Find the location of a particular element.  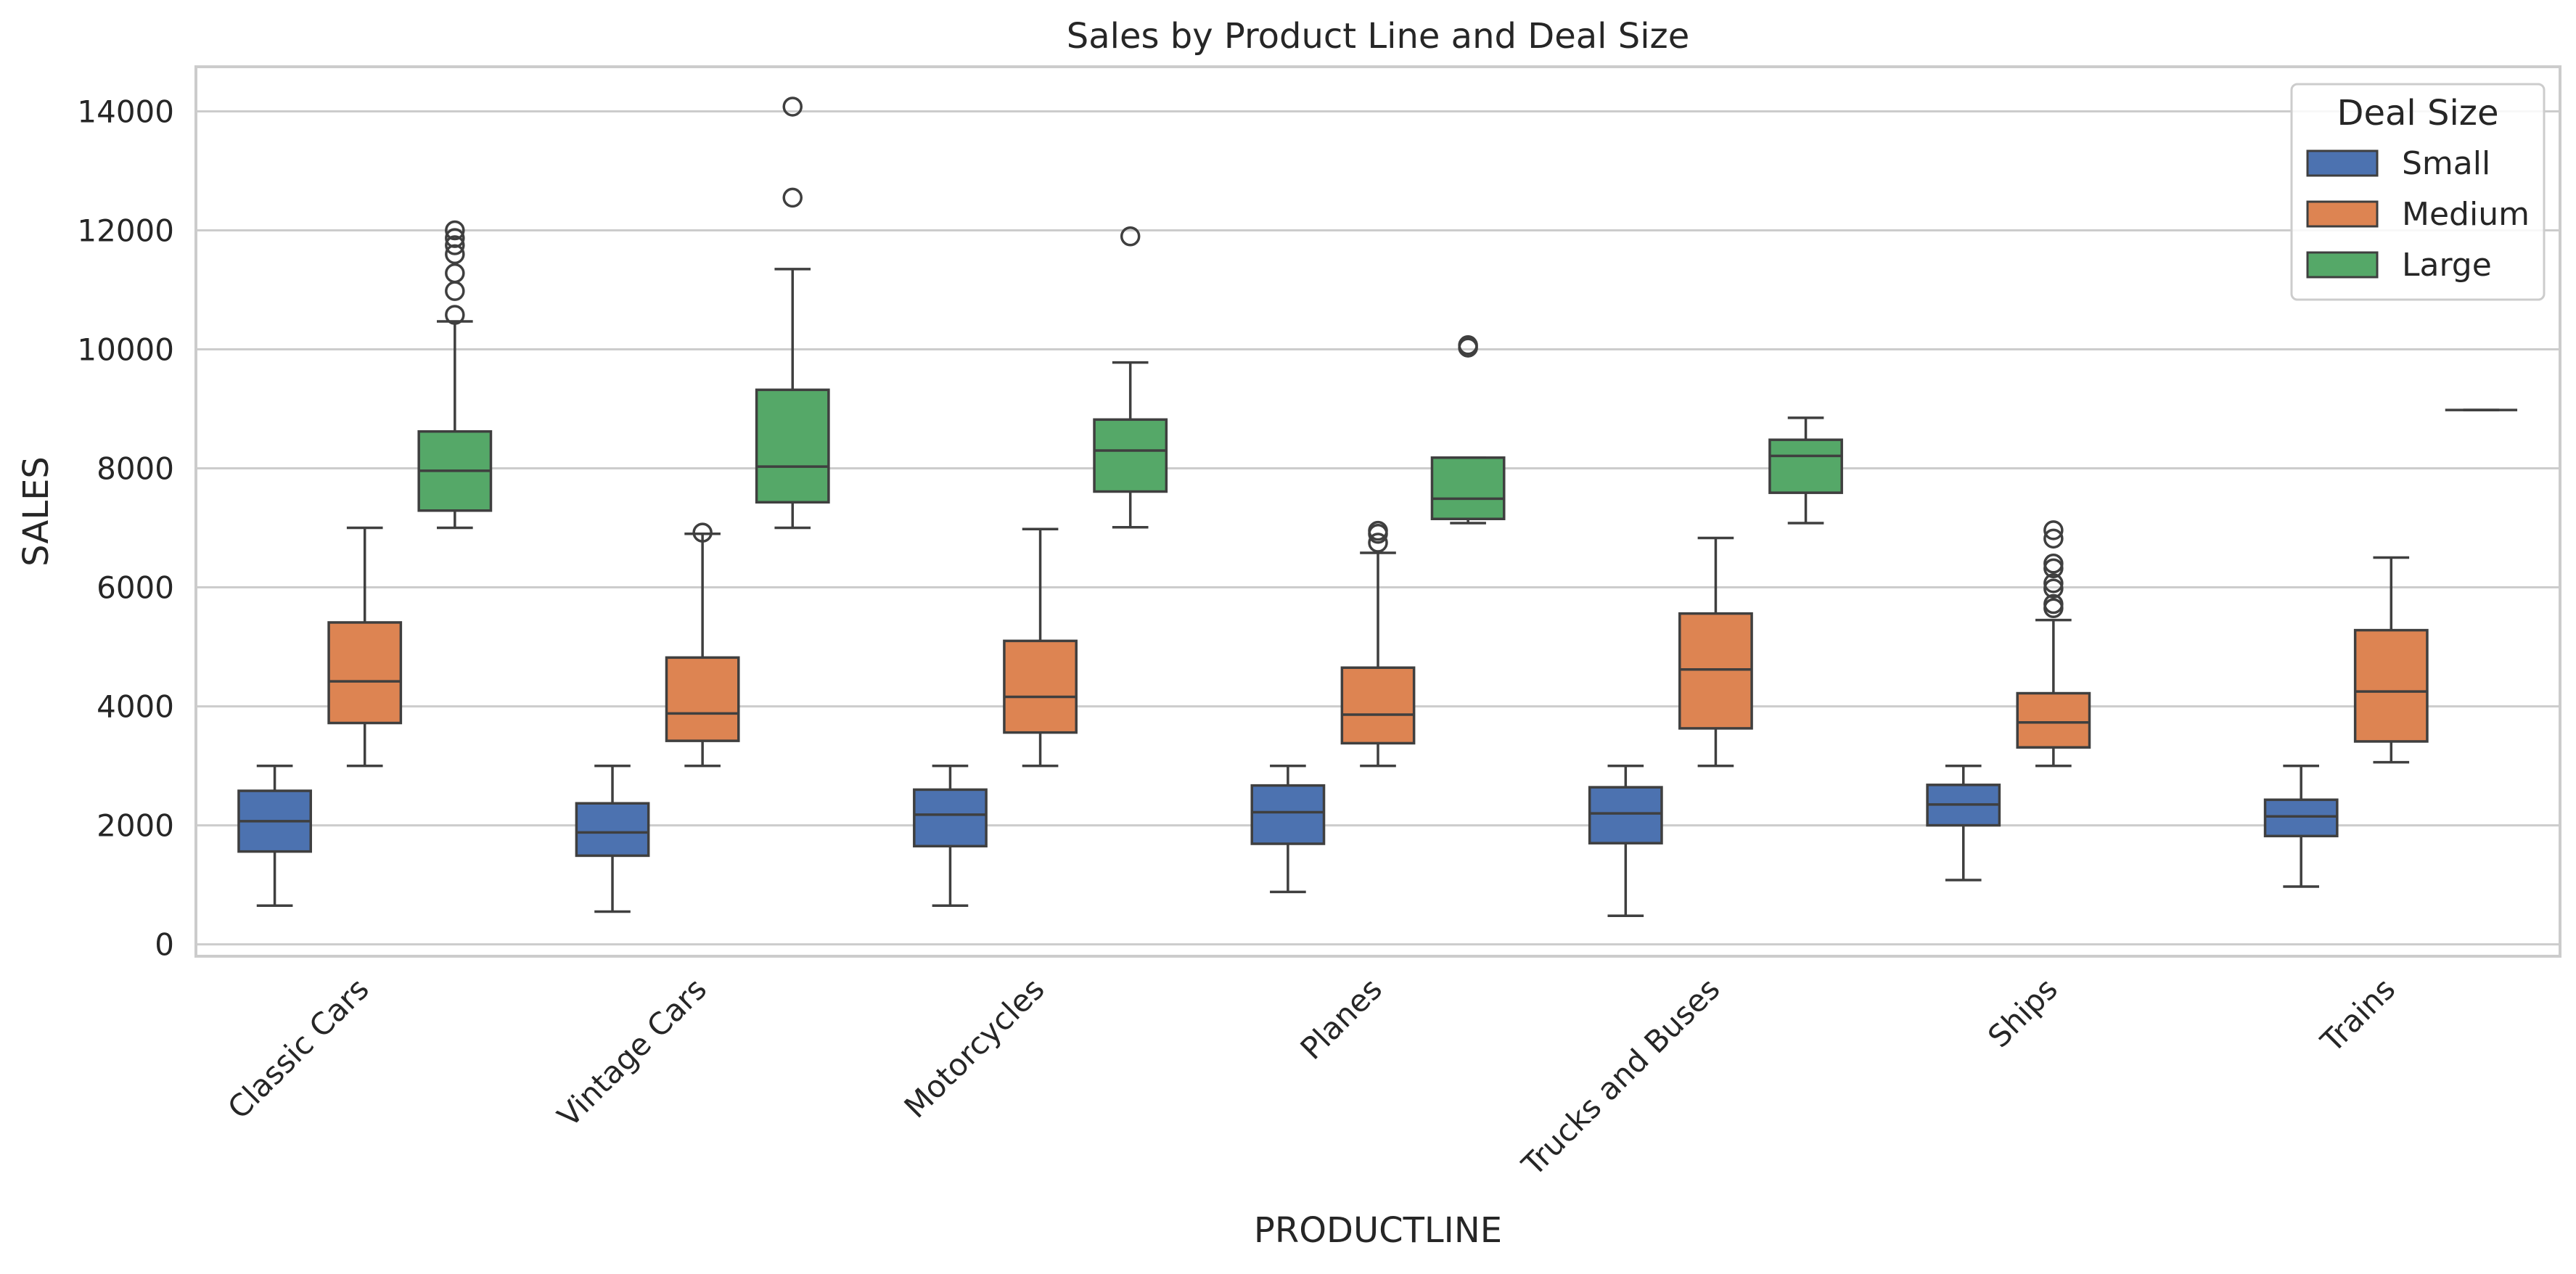

chart-title: Sales by Product Line and Deal Size is located at coordinates (1378, 36).